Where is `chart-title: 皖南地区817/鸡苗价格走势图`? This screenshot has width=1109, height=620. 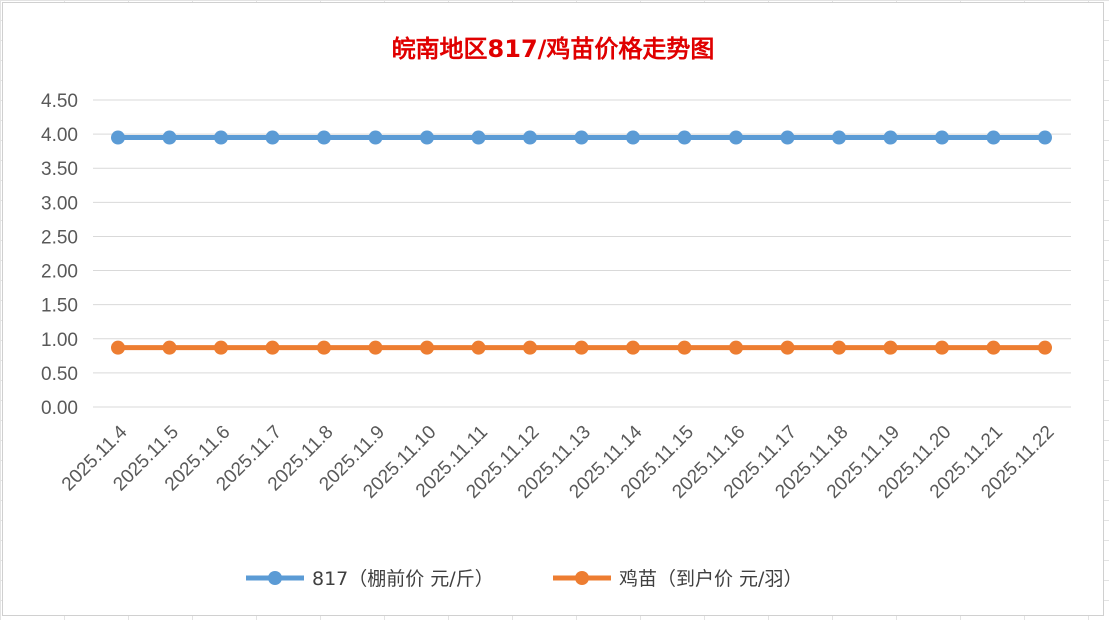 chart-title: 皖南地区817/鸡苗价格走势图 is located at coordinates (553, 49).